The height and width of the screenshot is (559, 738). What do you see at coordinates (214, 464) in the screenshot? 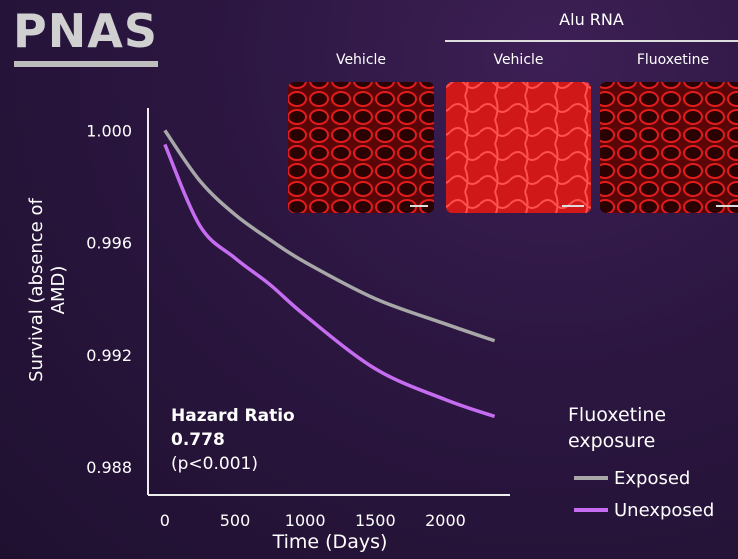
I see `annotation-note: (p<0.001)` at bounding box center [214, 464].